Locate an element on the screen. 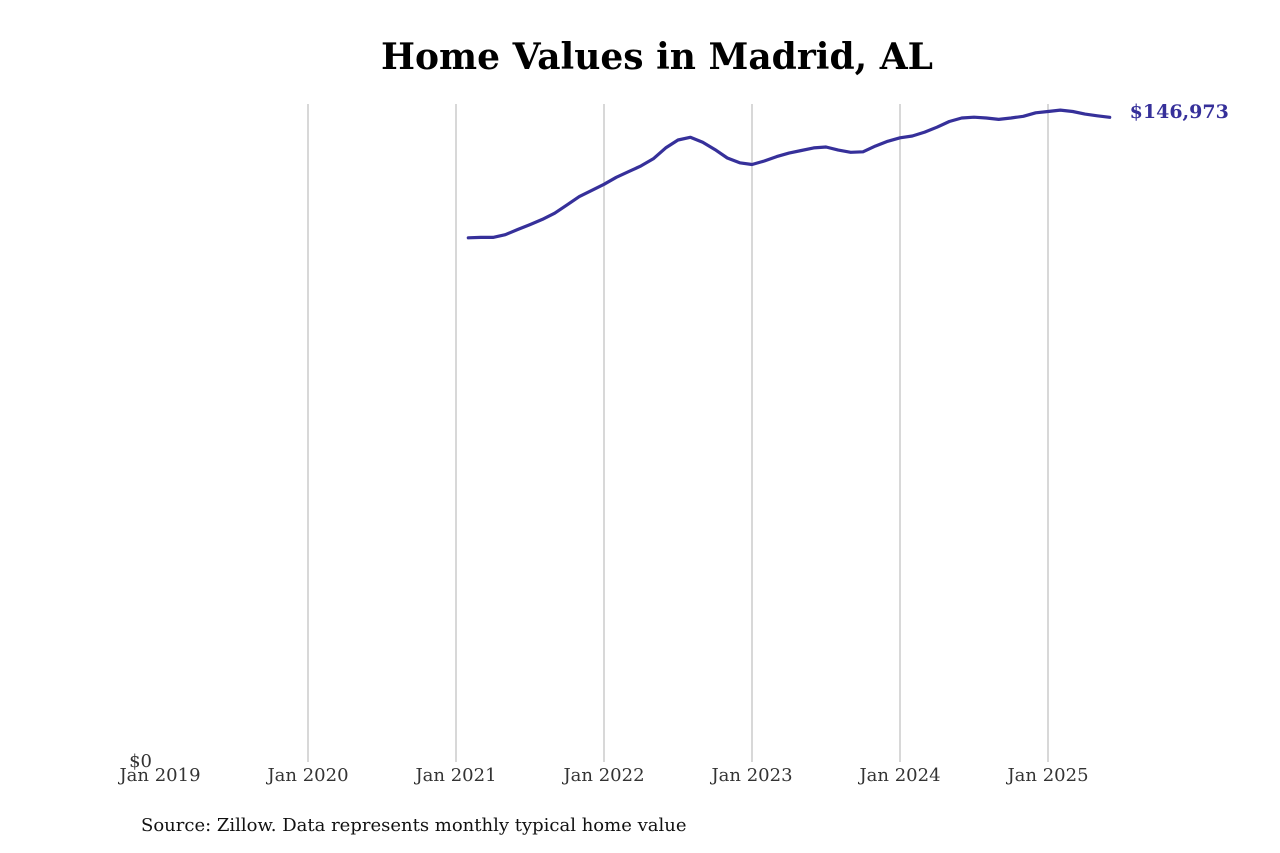 This screenshot has width=1280, height=853. y-axis-tick-labels: $0 is located at coordinates (140, 761).